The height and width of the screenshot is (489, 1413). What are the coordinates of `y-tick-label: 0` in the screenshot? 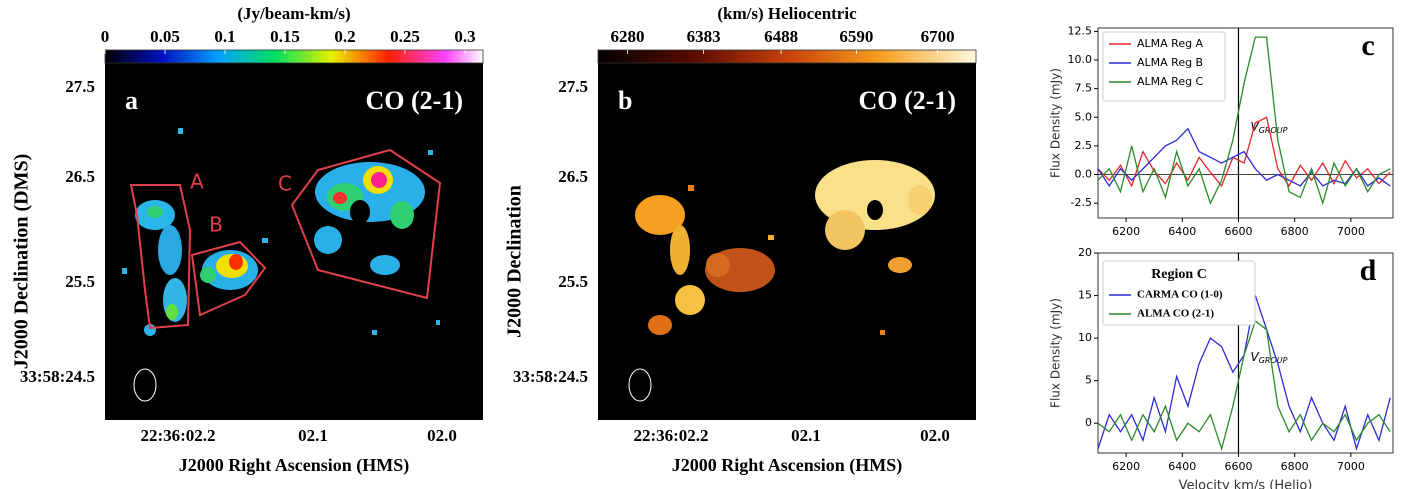 It's located at (1088, 422).